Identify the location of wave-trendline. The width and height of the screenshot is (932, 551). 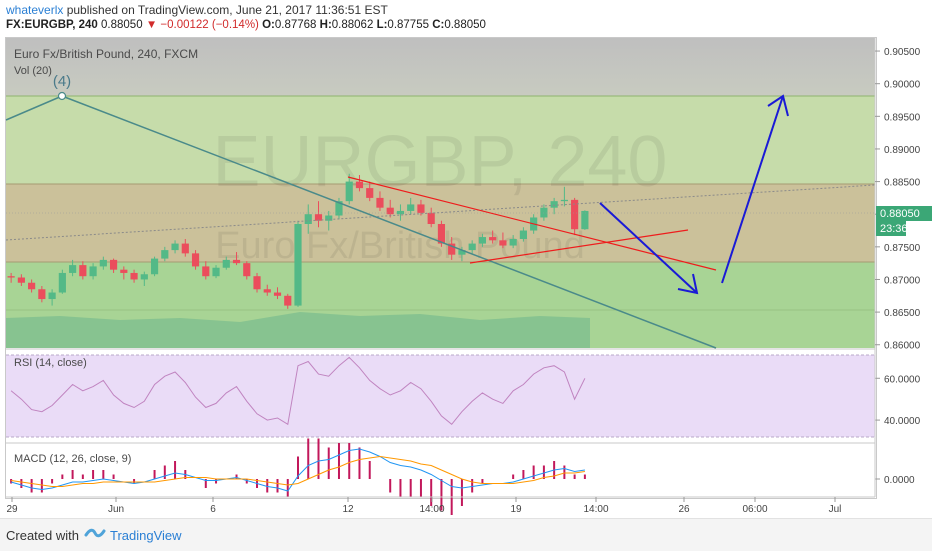
(34, 108).